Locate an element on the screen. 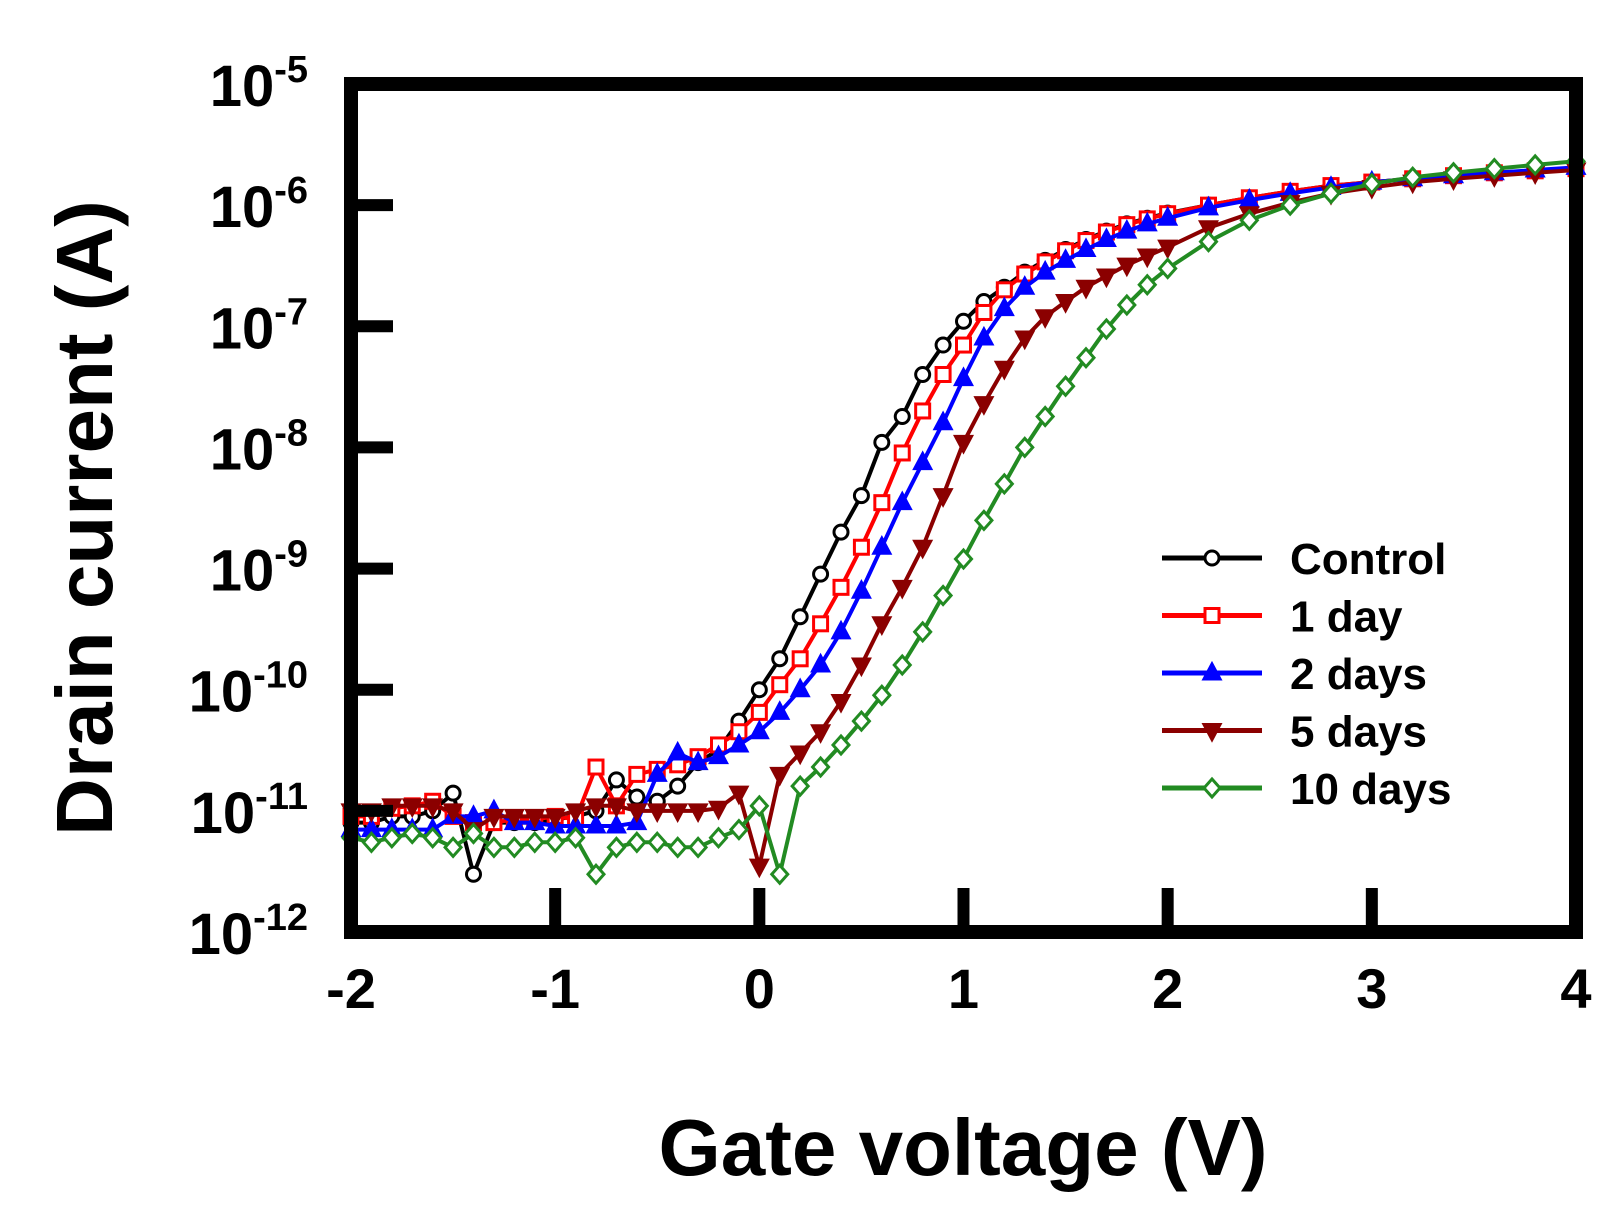 Image resolution: width=1611 pixels, height=1209 pixels. y-tick-label: 10⁻⁶ is located at coordinates (259, 205).